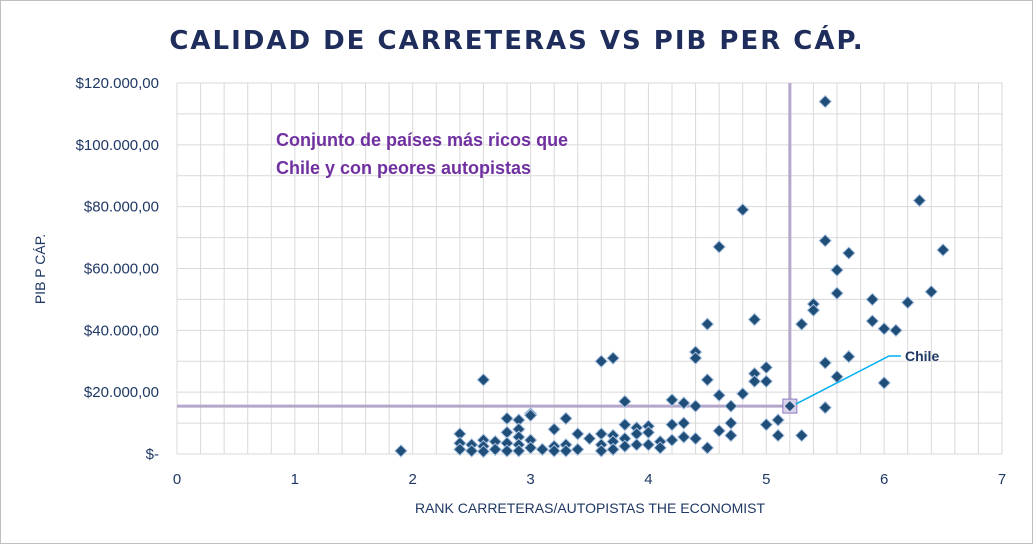 Image resolution: width=1033 pixels, height=544 pixels. Describe the element at coordinates (422, 140) in the screenshot. I see `annotation-line-1: Conjunto de países más ricos que` at that location.